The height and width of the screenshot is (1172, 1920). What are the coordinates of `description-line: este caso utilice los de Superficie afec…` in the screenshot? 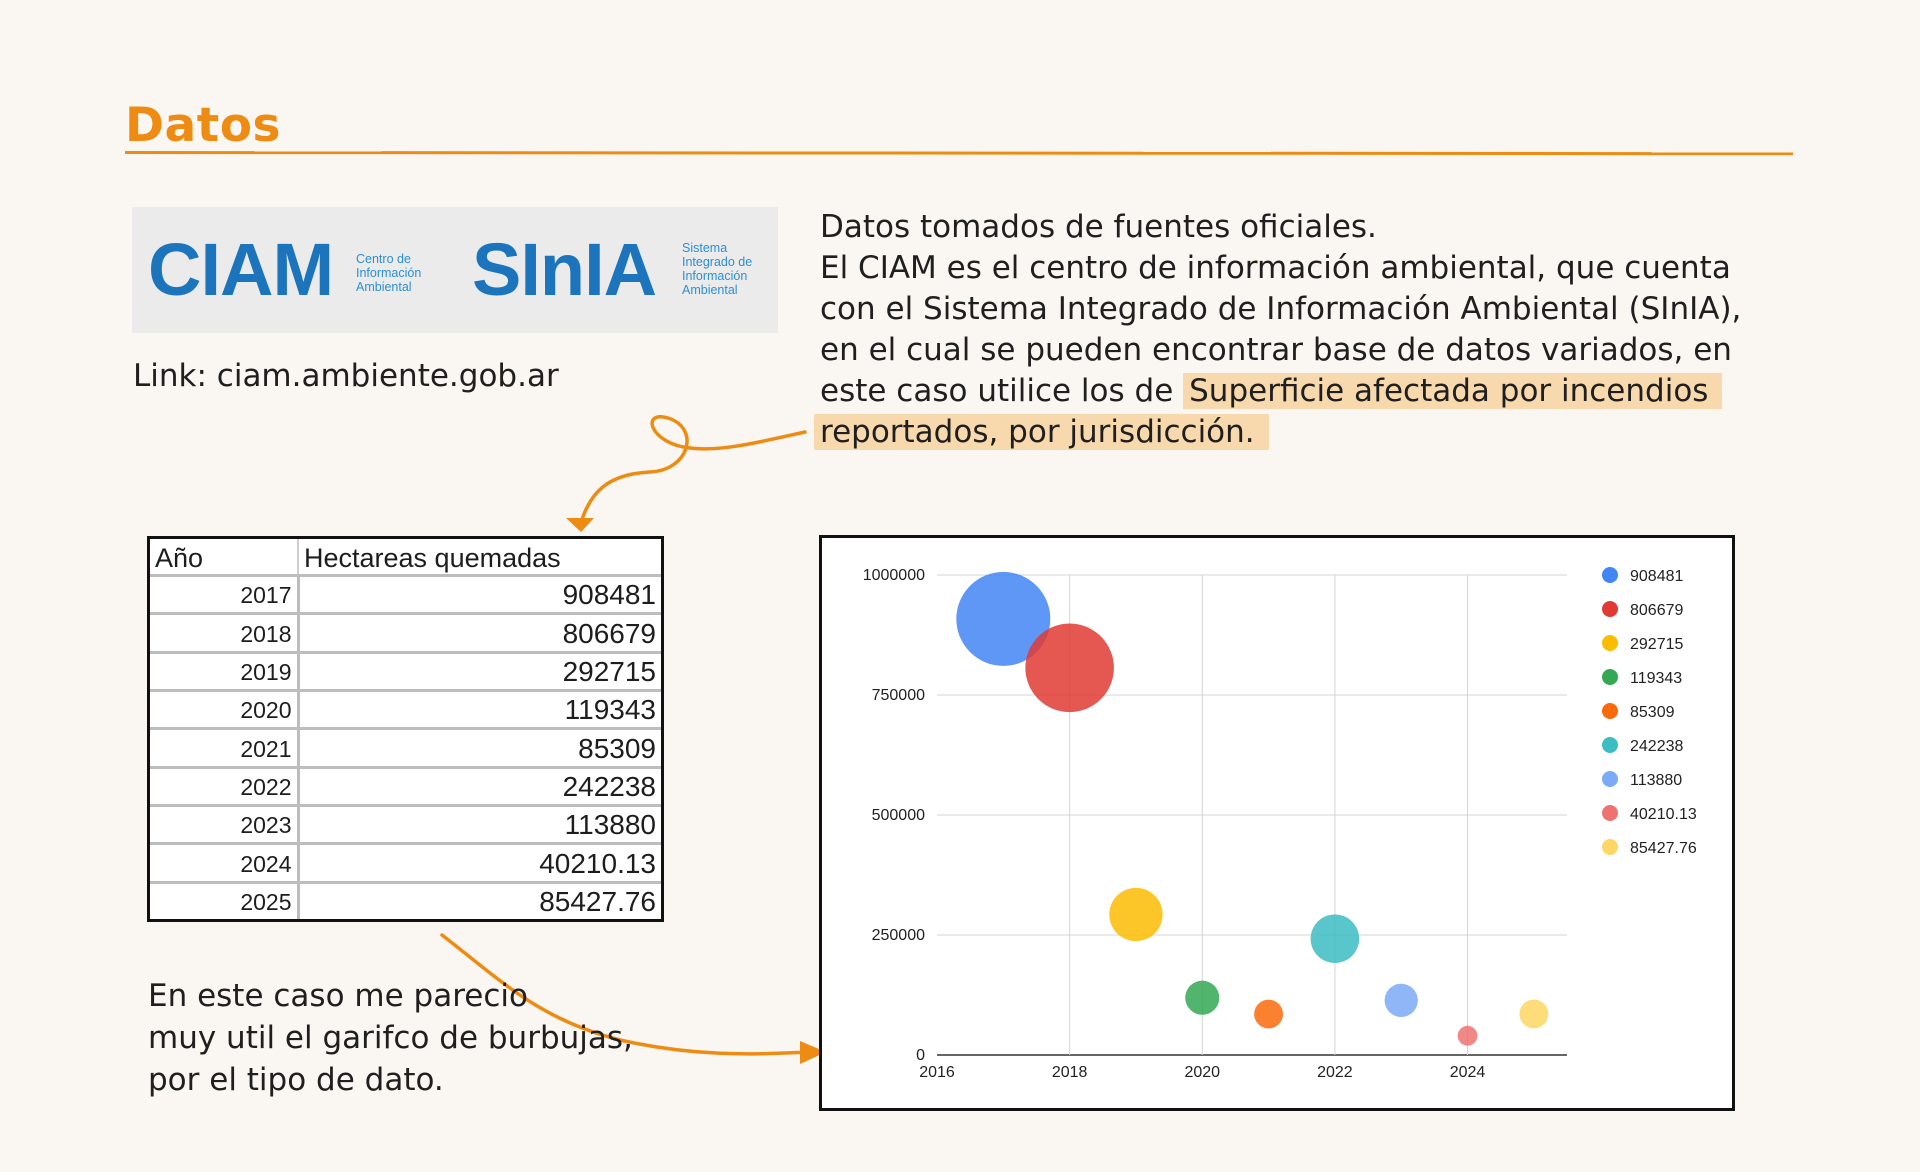 It's located at (1300, 391).